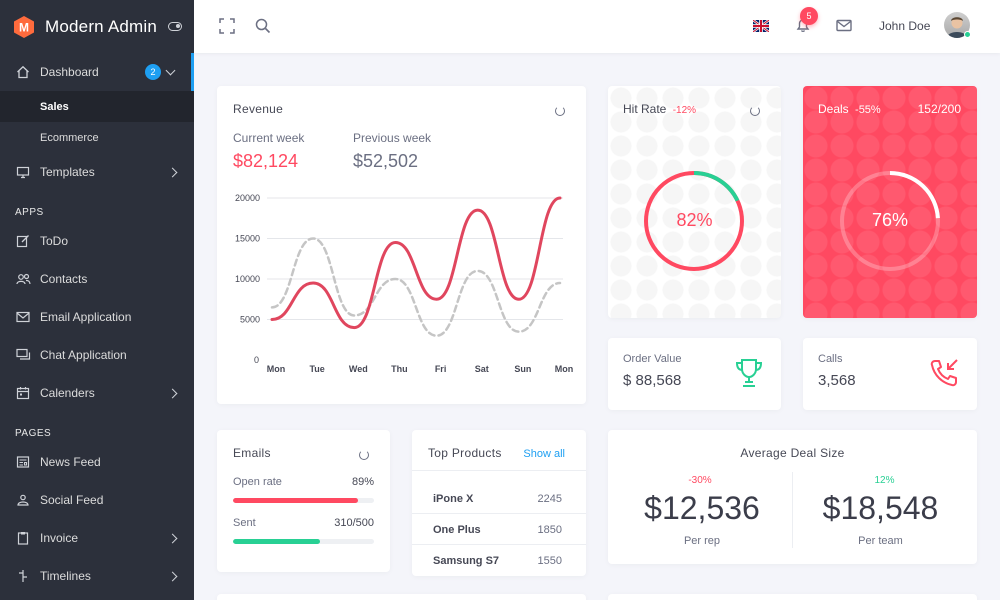  Describe the element at coordinates (33, 433) in the screenshot. I see `pages-header: PAGES` at that location.